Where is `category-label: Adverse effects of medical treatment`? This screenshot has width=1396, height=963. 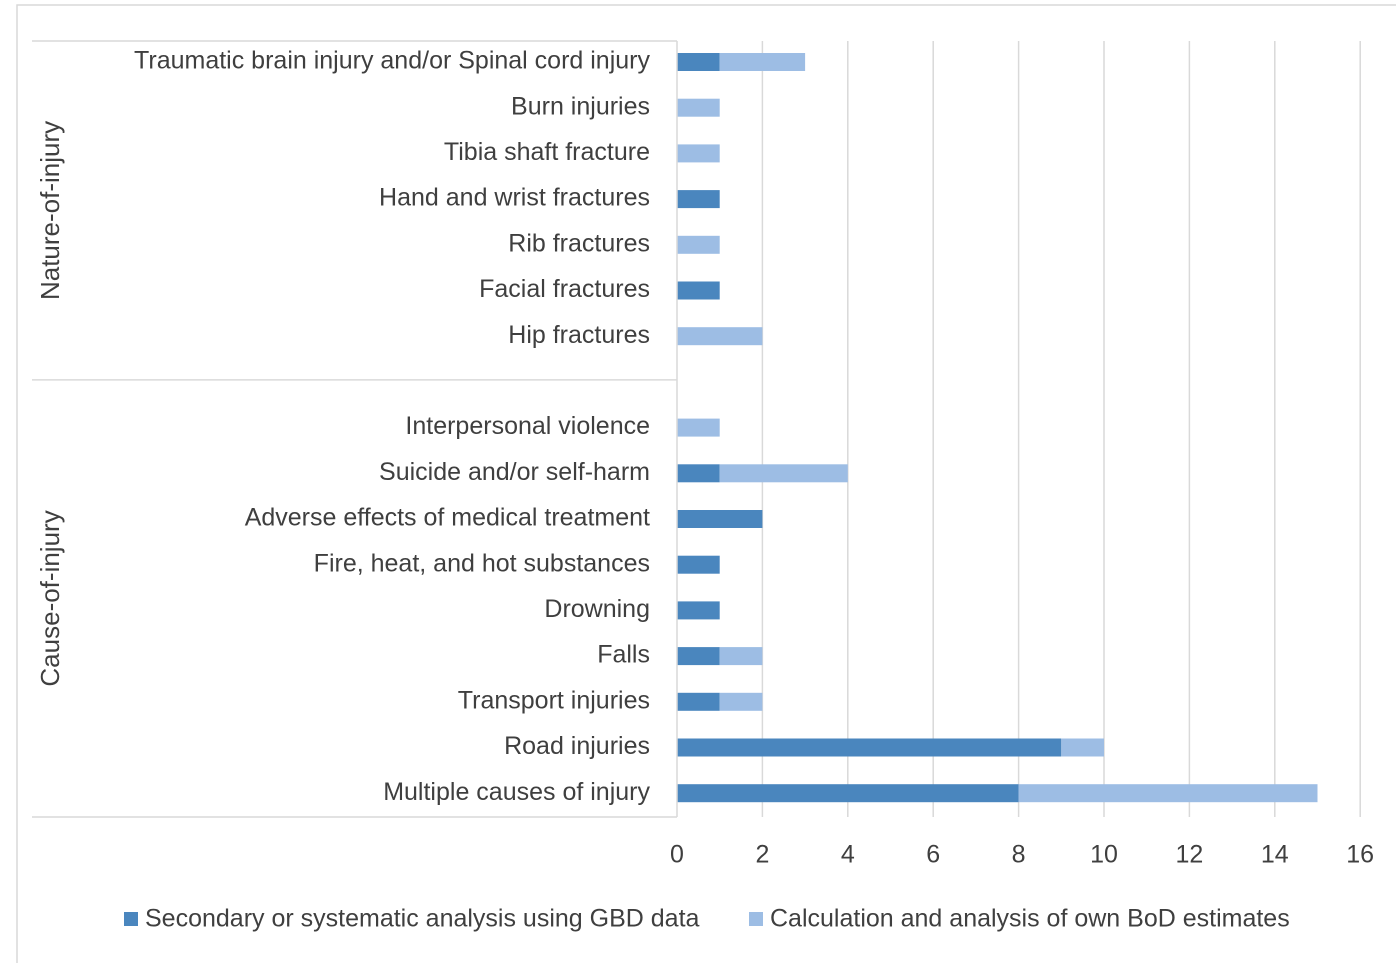 category-label: Adverse effects of medical treatment is located at coordinates (447, 518).